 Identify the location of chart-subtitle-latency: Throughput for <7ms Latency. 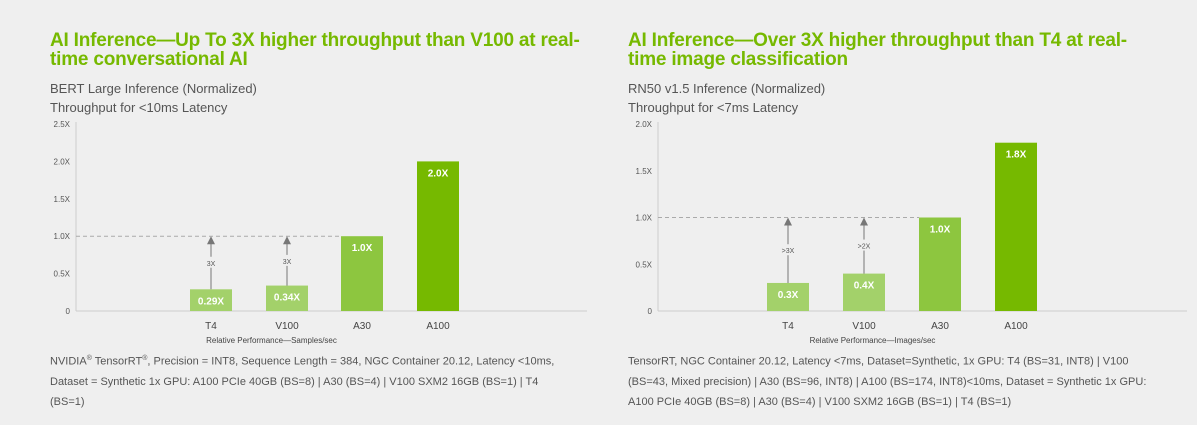
(713, 107).